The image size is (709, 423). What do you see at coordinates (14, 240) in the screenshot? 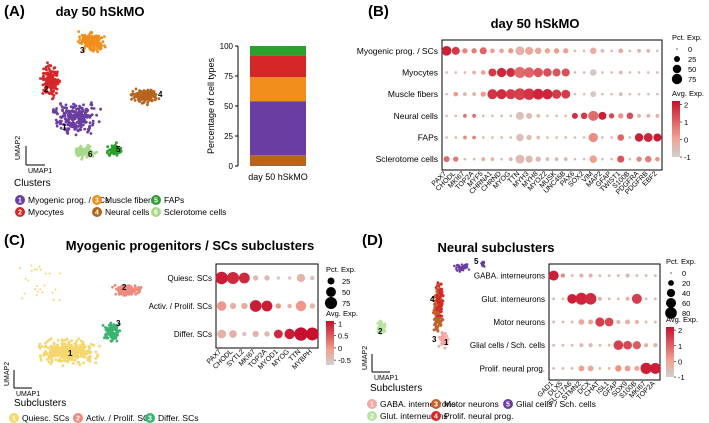
I see `panel-c-letter: (C)` at bounding box center [14, 240].